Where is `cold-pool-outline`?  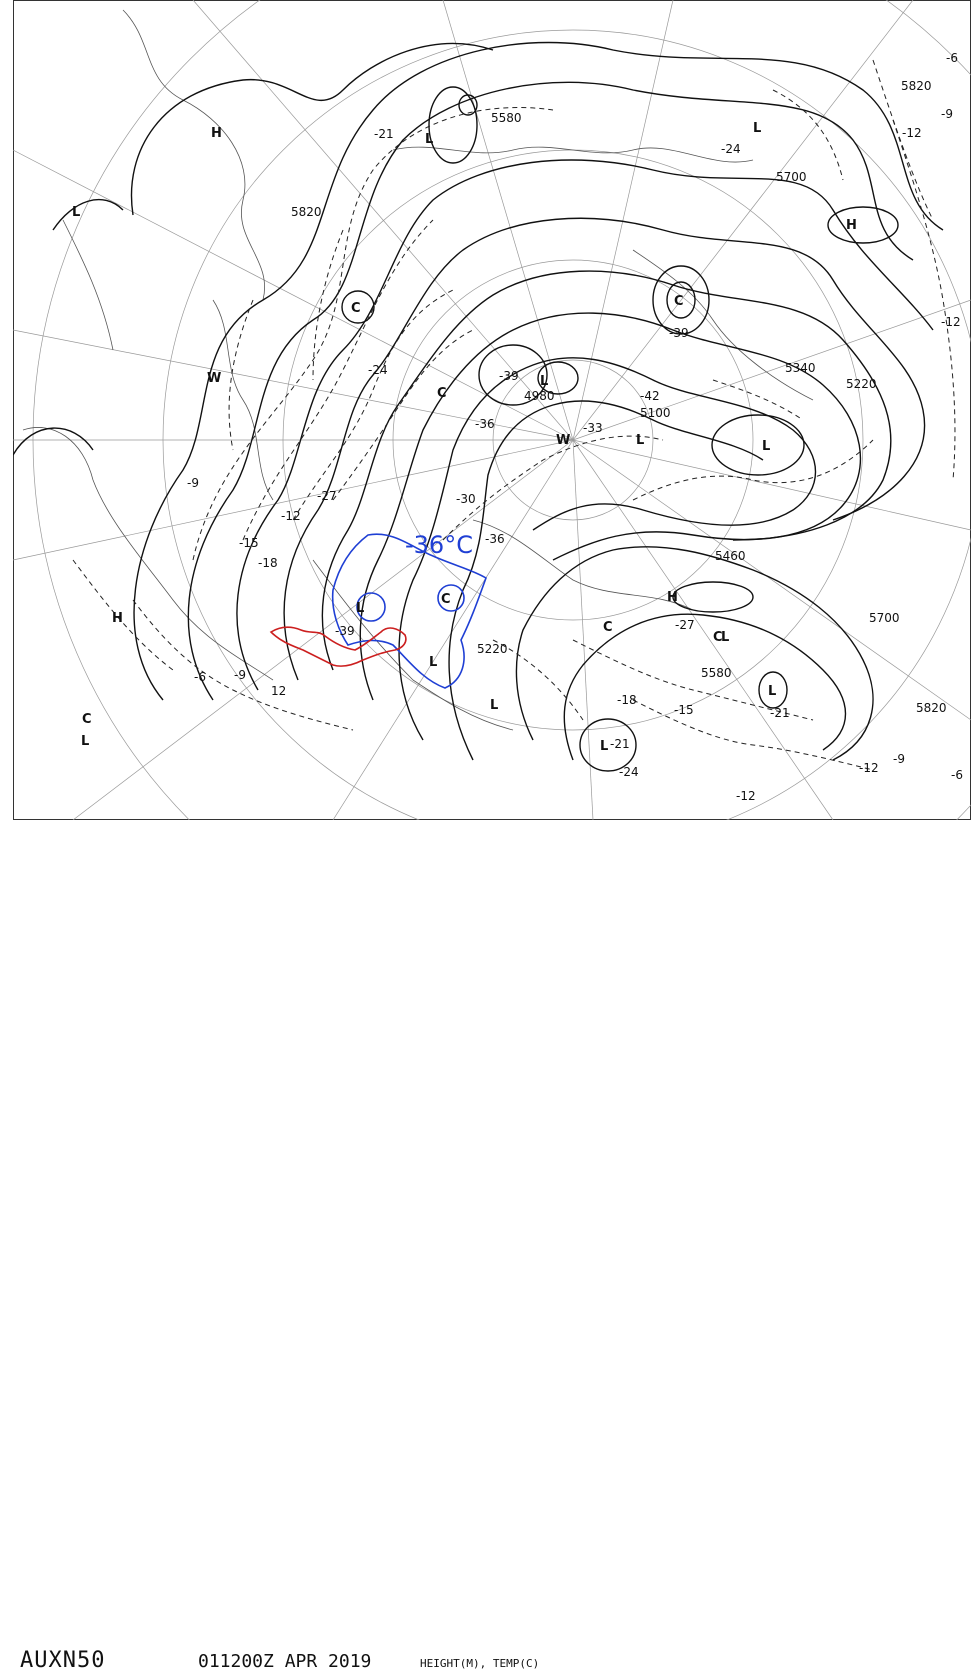
cold-pool-outline is located at coordinates (409, 611).